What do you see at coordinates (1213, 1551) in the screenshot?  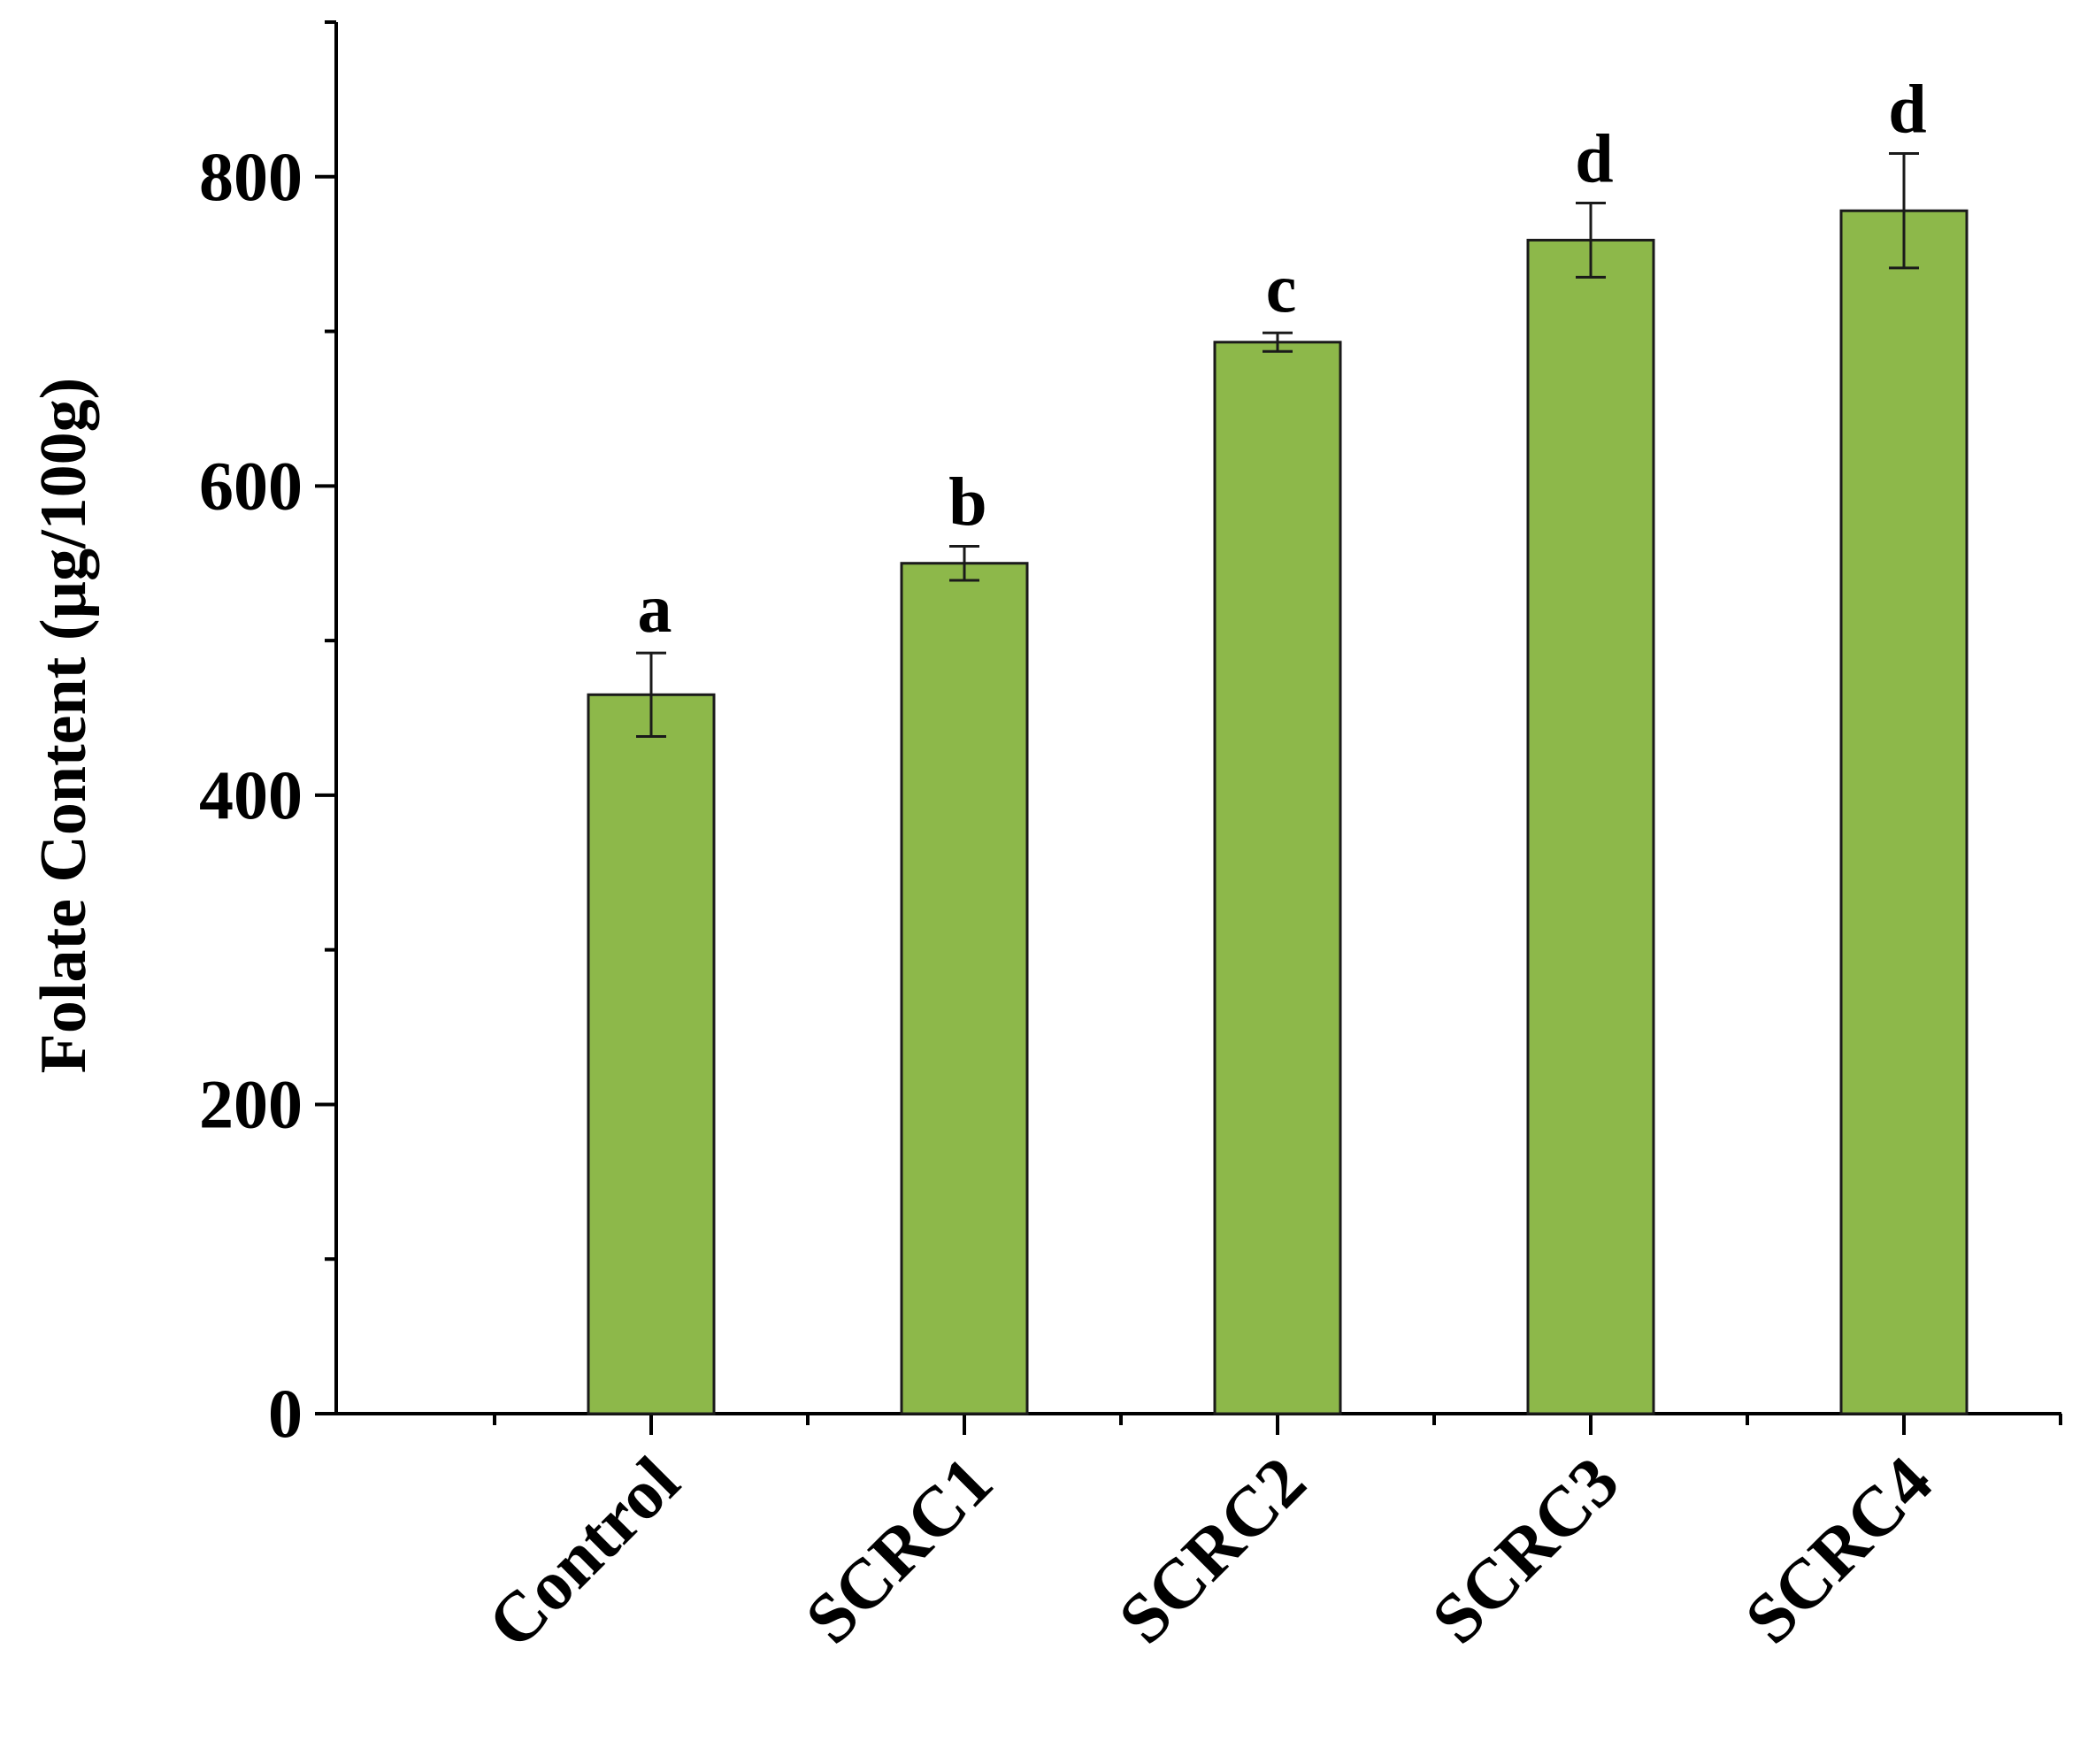 I see `x-tick-label: SCRC2` at bounding box center [1213, 1551].